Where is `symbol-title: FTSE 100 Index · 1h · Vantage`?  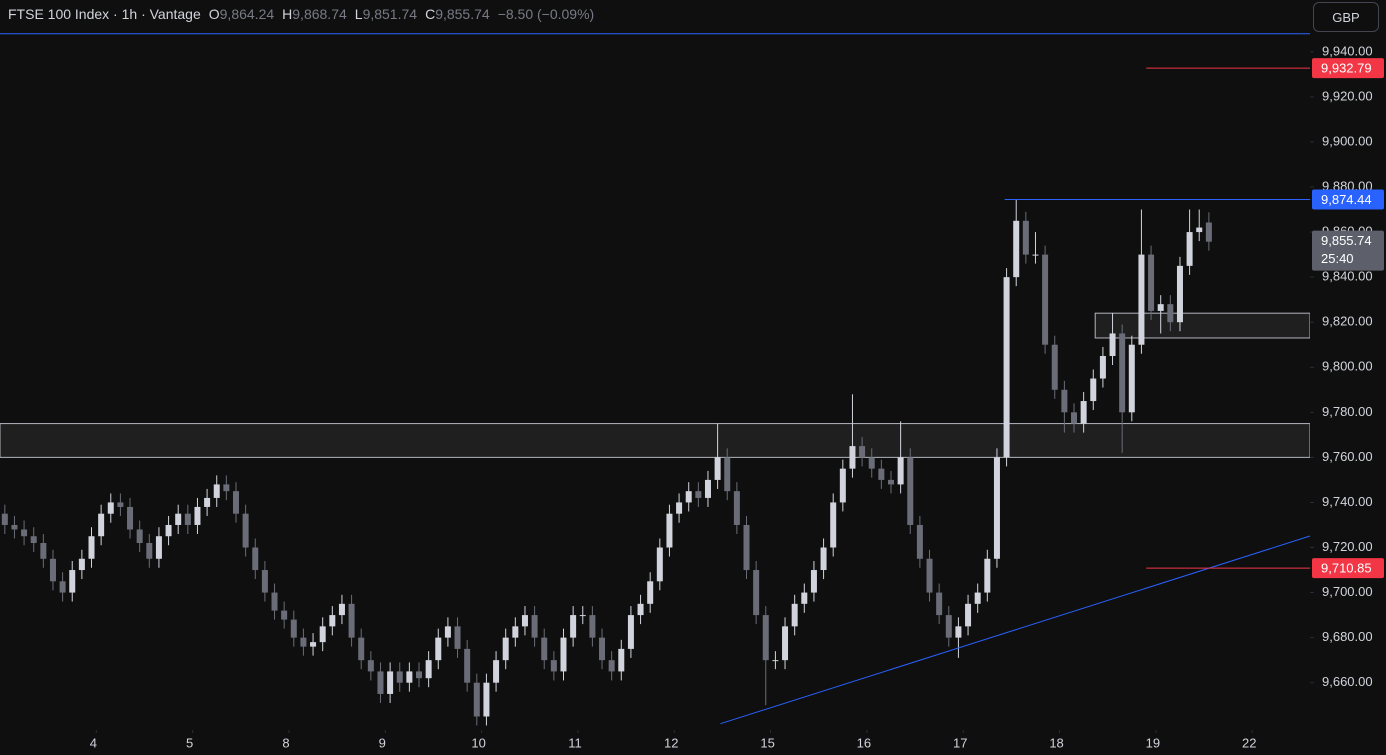 symbol-title: FTSE 100 Index · 1h · Vantage is located at coordinates (104, 14).